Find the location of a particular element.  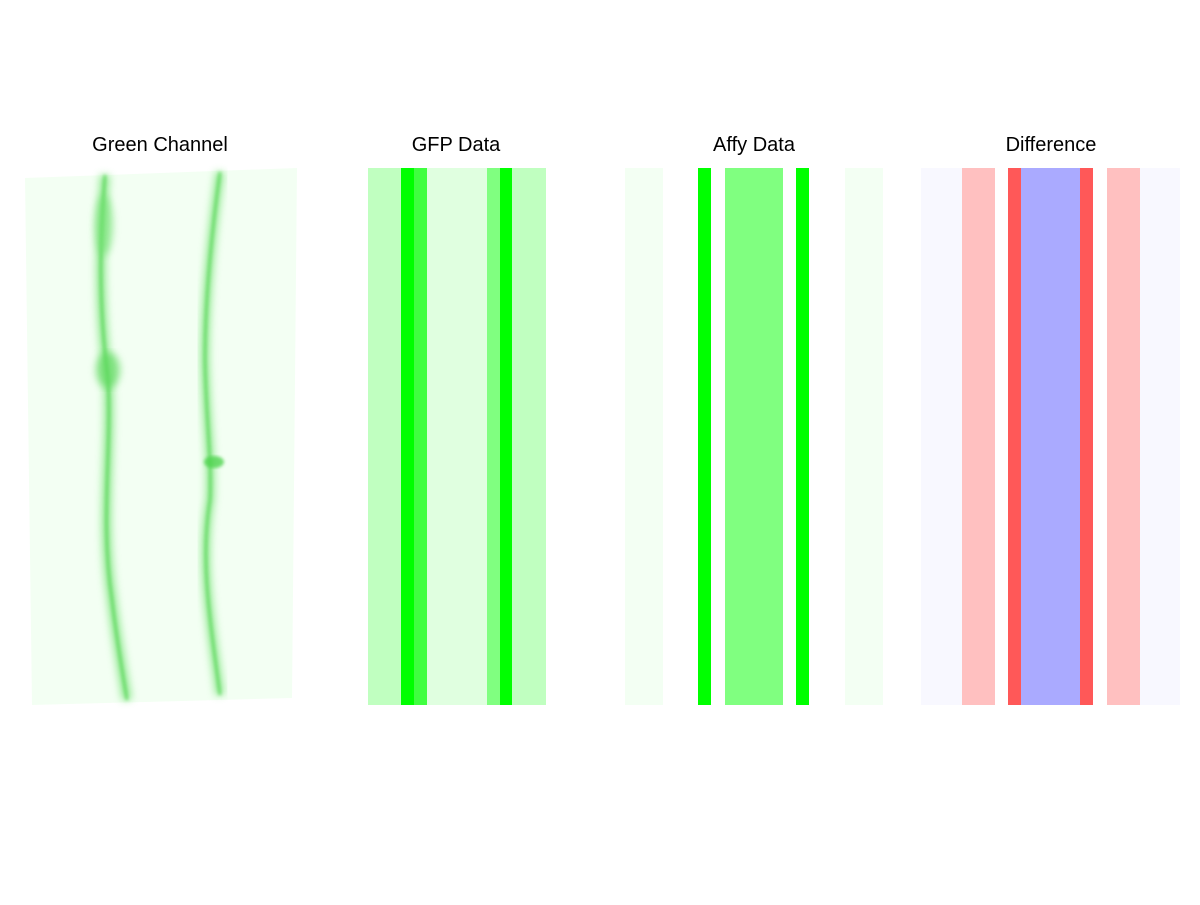

gfp-data-stripes is located at coordinates (457, 436).